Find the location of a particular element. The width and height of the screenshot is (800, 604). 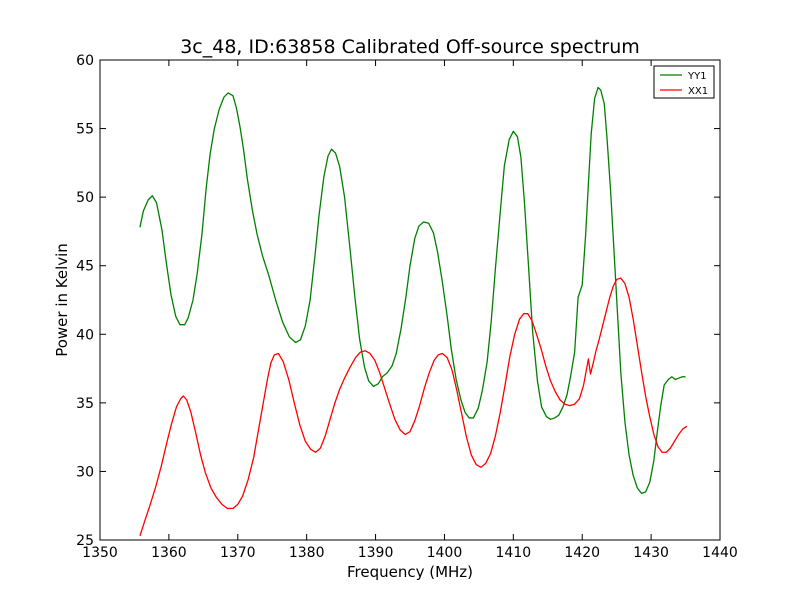

x-tick-label: 1370 is located at coordinates (238, 553).